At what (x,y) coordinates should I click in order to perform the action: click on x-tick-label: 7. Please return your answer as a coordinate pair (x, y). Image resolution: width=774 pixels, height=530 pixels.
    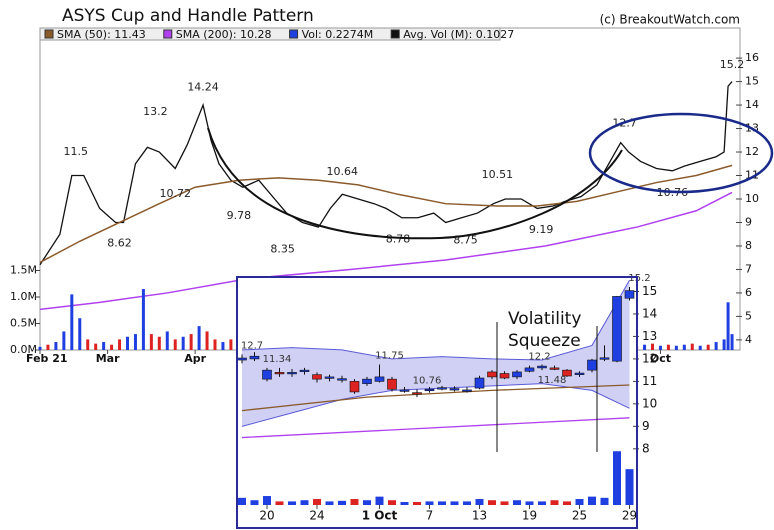
    Looking at the image, I should click on (430, 516).